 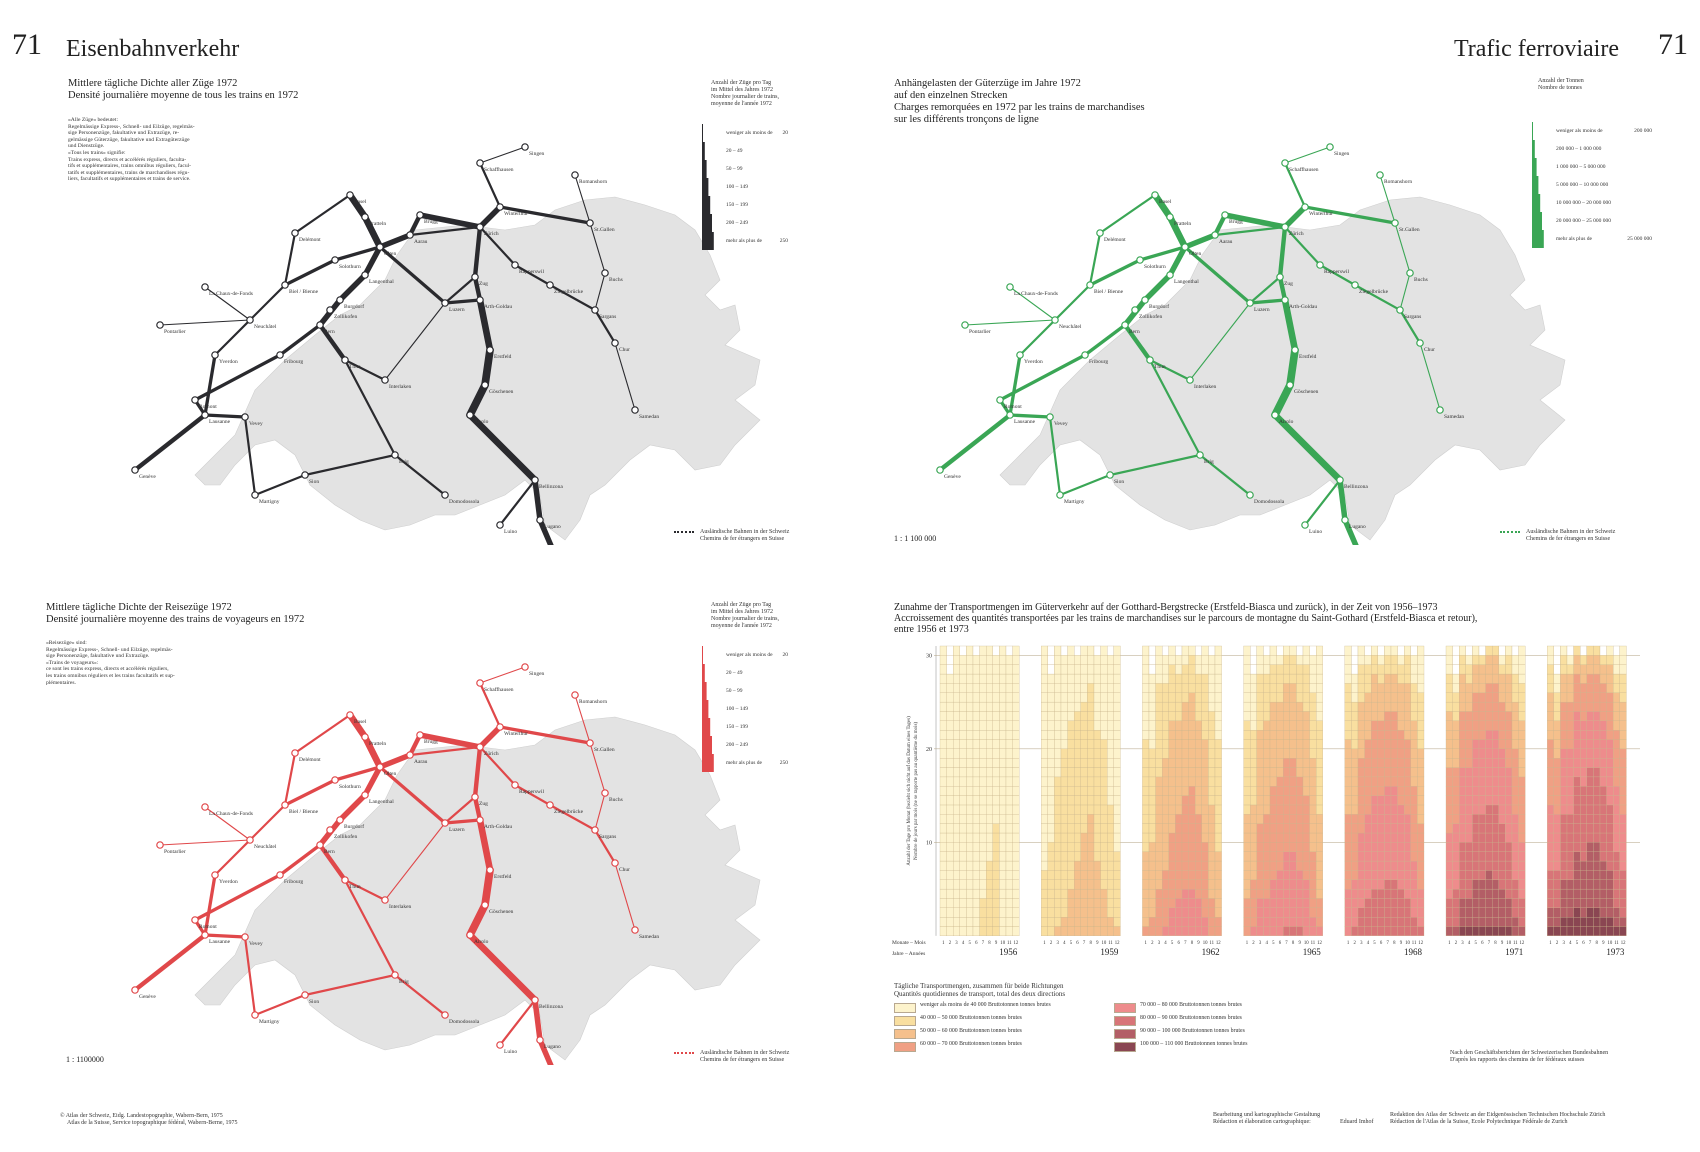 I want to click on station-label: Thun, so click(x=1160, y=367).